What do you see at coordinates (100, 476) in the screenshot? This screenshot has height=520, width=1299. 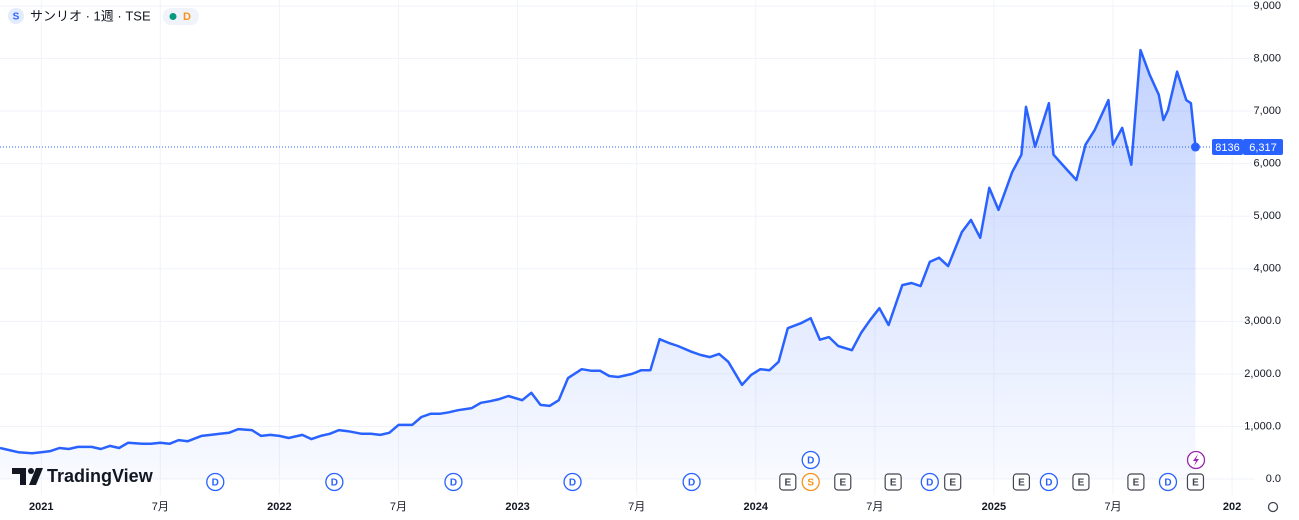 I see `watermark-text: TradingView` at bounding box center [100, 476].